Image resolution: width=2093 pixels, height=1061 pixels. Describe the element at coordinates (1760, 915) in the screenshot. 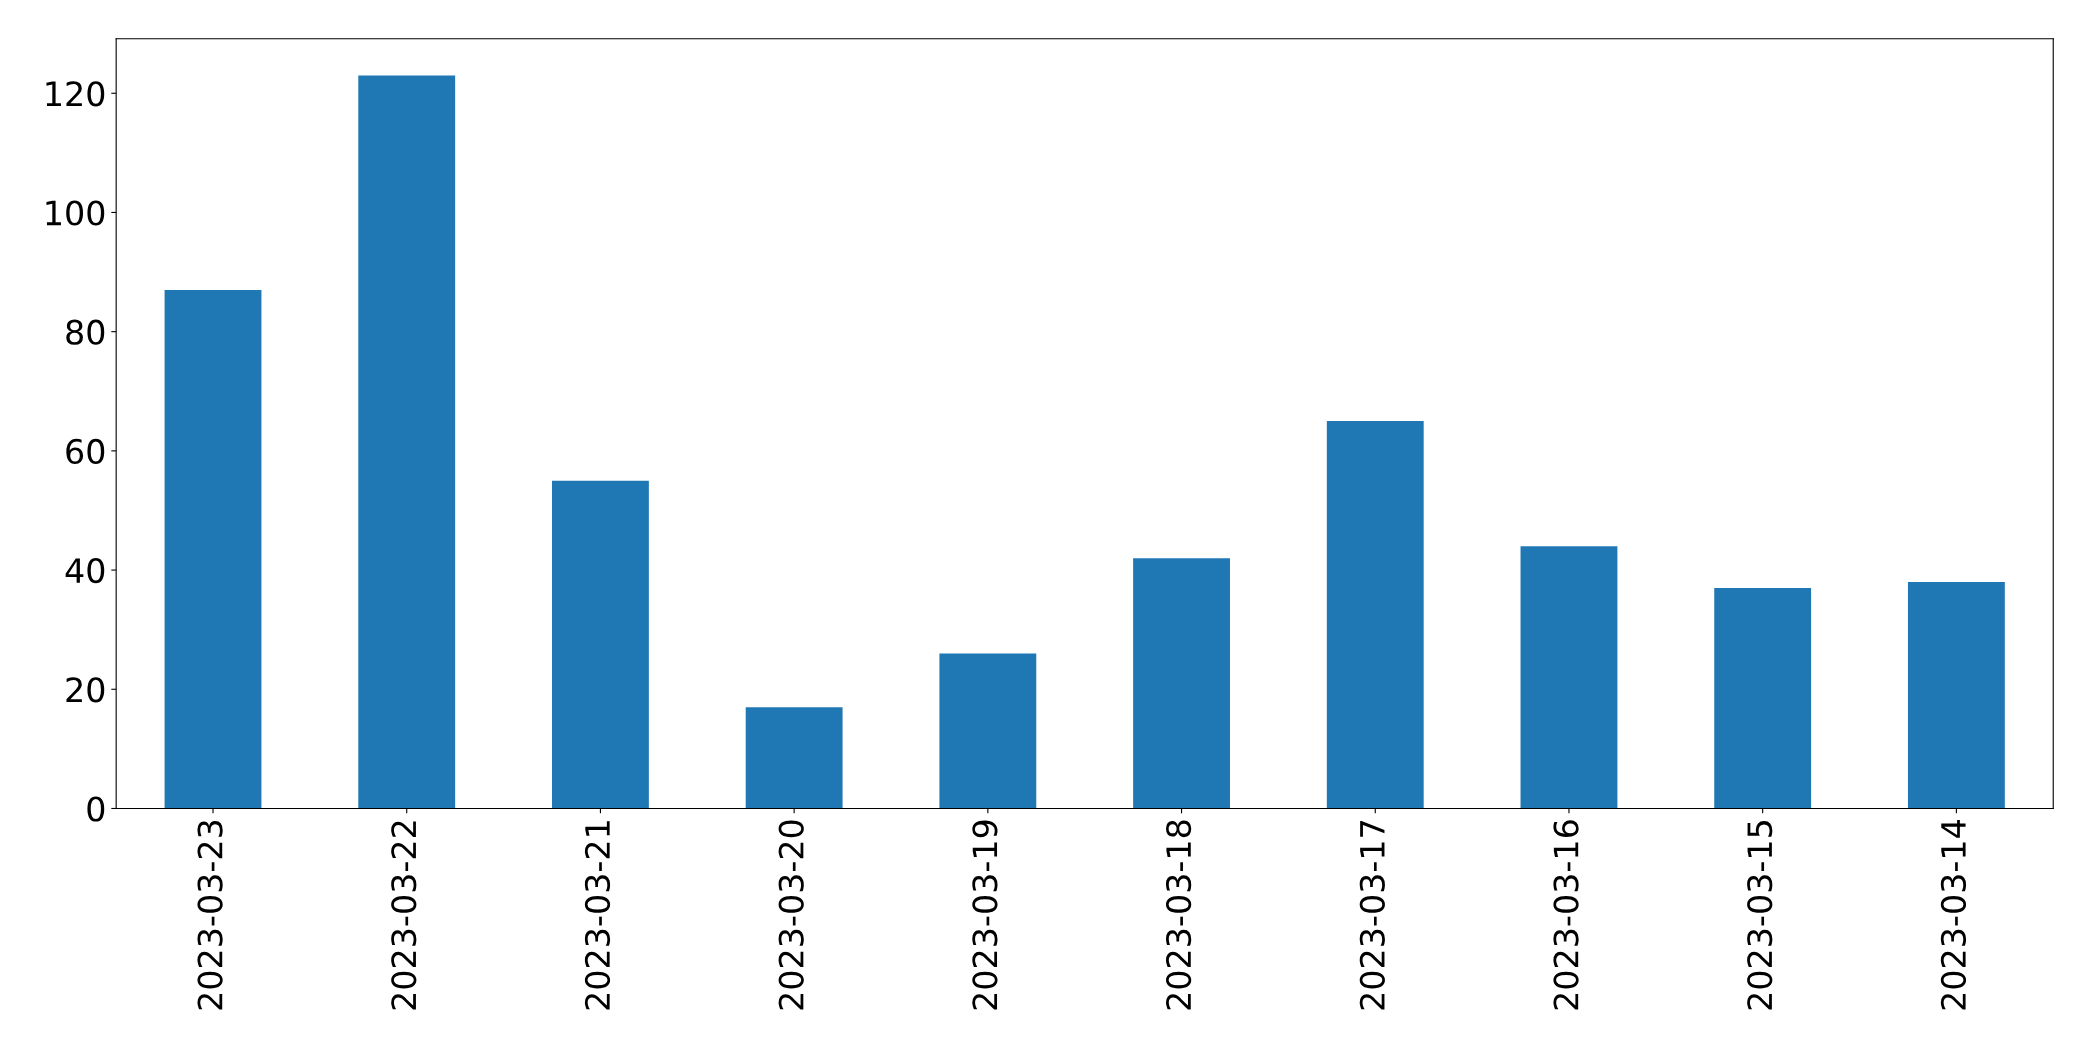

I see `x-tick-label: 2023-03-15` at that location.